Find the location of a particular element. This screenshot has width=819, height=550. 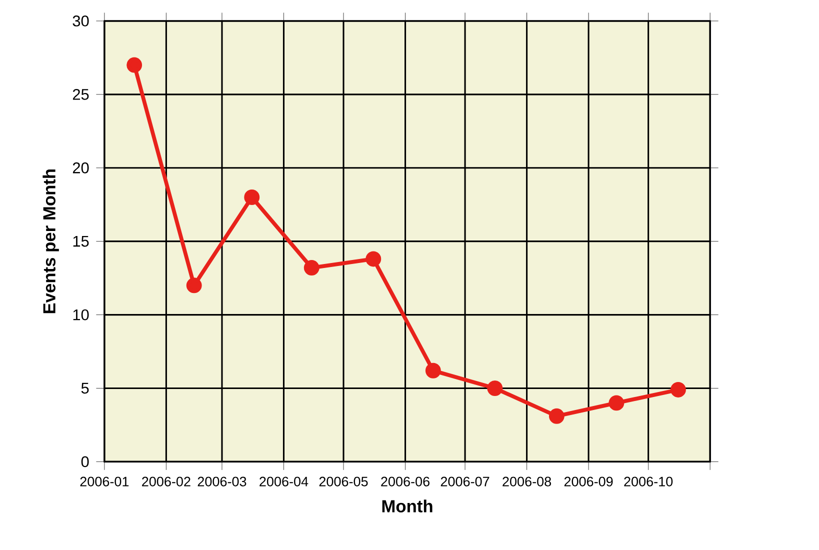

x-tick-label: 2006-08 is located at coordinates (527, 481).